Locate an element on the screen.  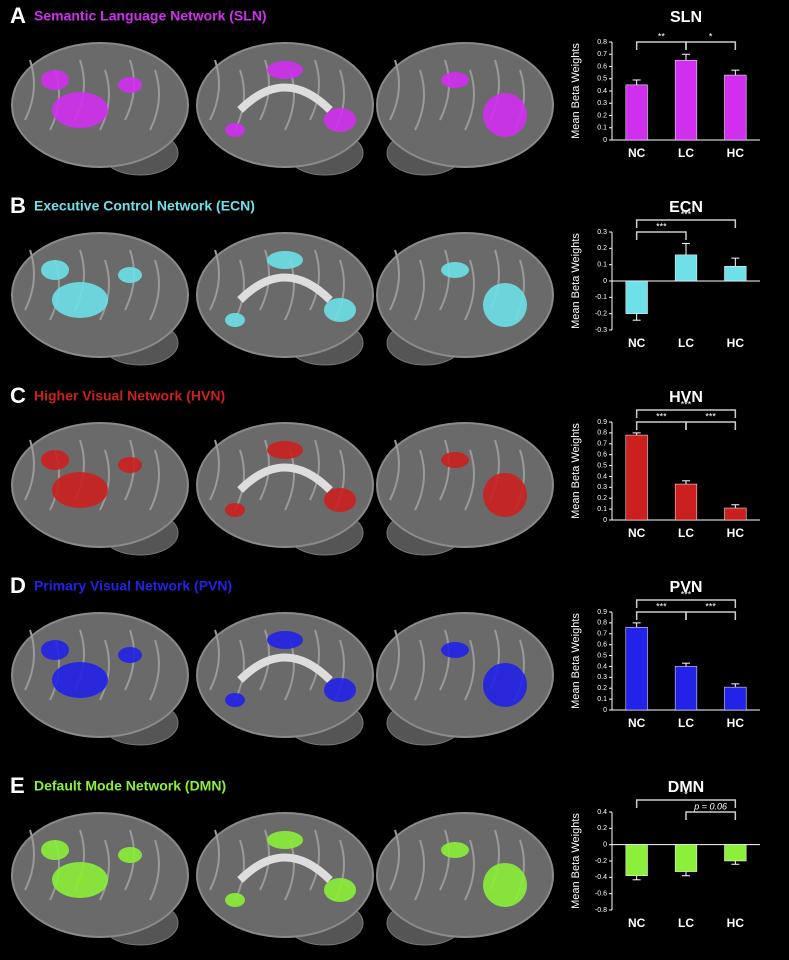
chart-title: HVN is located at coordinates (686, 397).